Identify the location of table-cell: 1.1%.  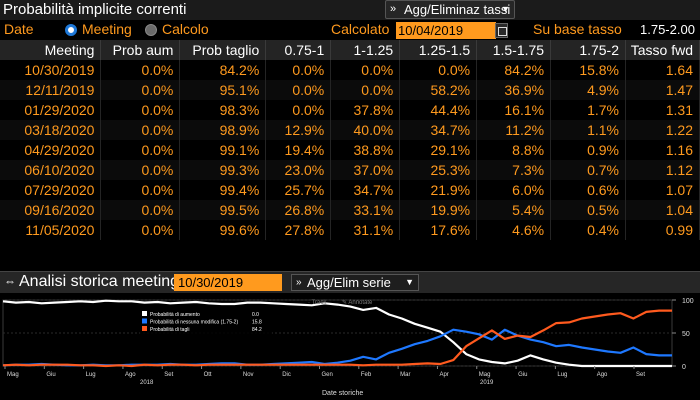
(588, 130).